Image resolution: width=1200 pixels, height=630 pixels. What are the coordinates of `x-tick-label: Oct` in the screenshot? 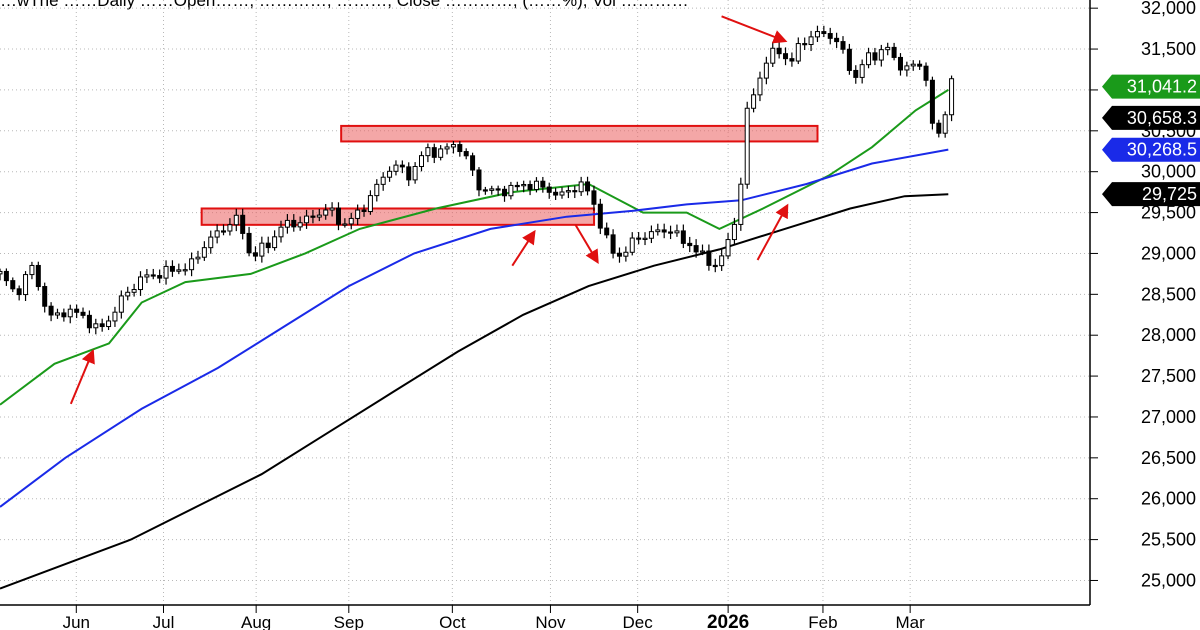 It's located at (452, 621).